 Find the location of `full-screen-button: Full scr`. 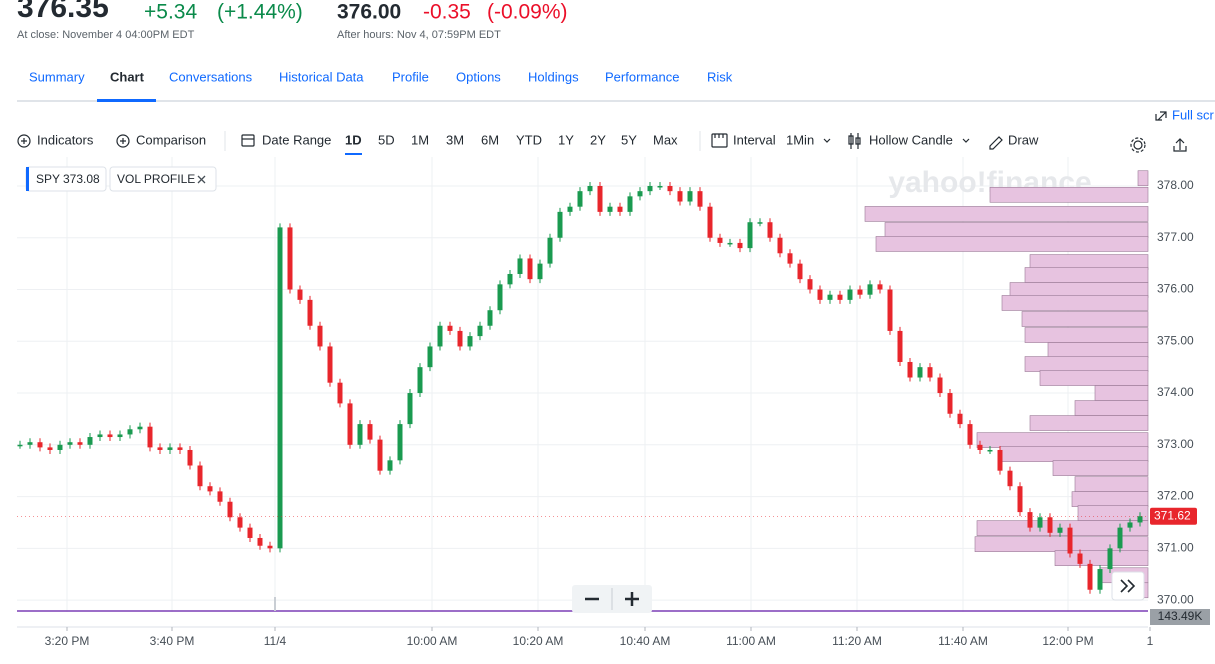

full-screen-button: Full scr is located at coordinates (1193, 114).